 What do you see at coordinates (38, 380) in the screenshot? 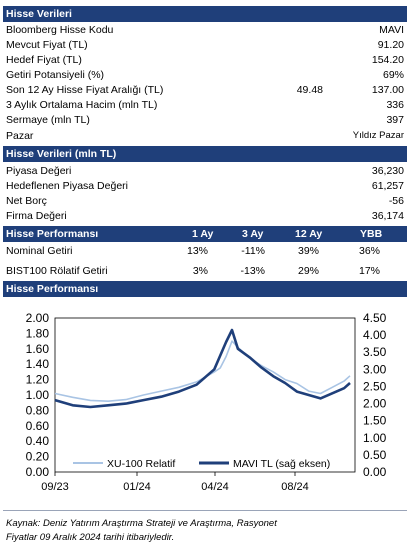
I see `y-left-tick-label: 1.20` at bounding box center [38, 380].